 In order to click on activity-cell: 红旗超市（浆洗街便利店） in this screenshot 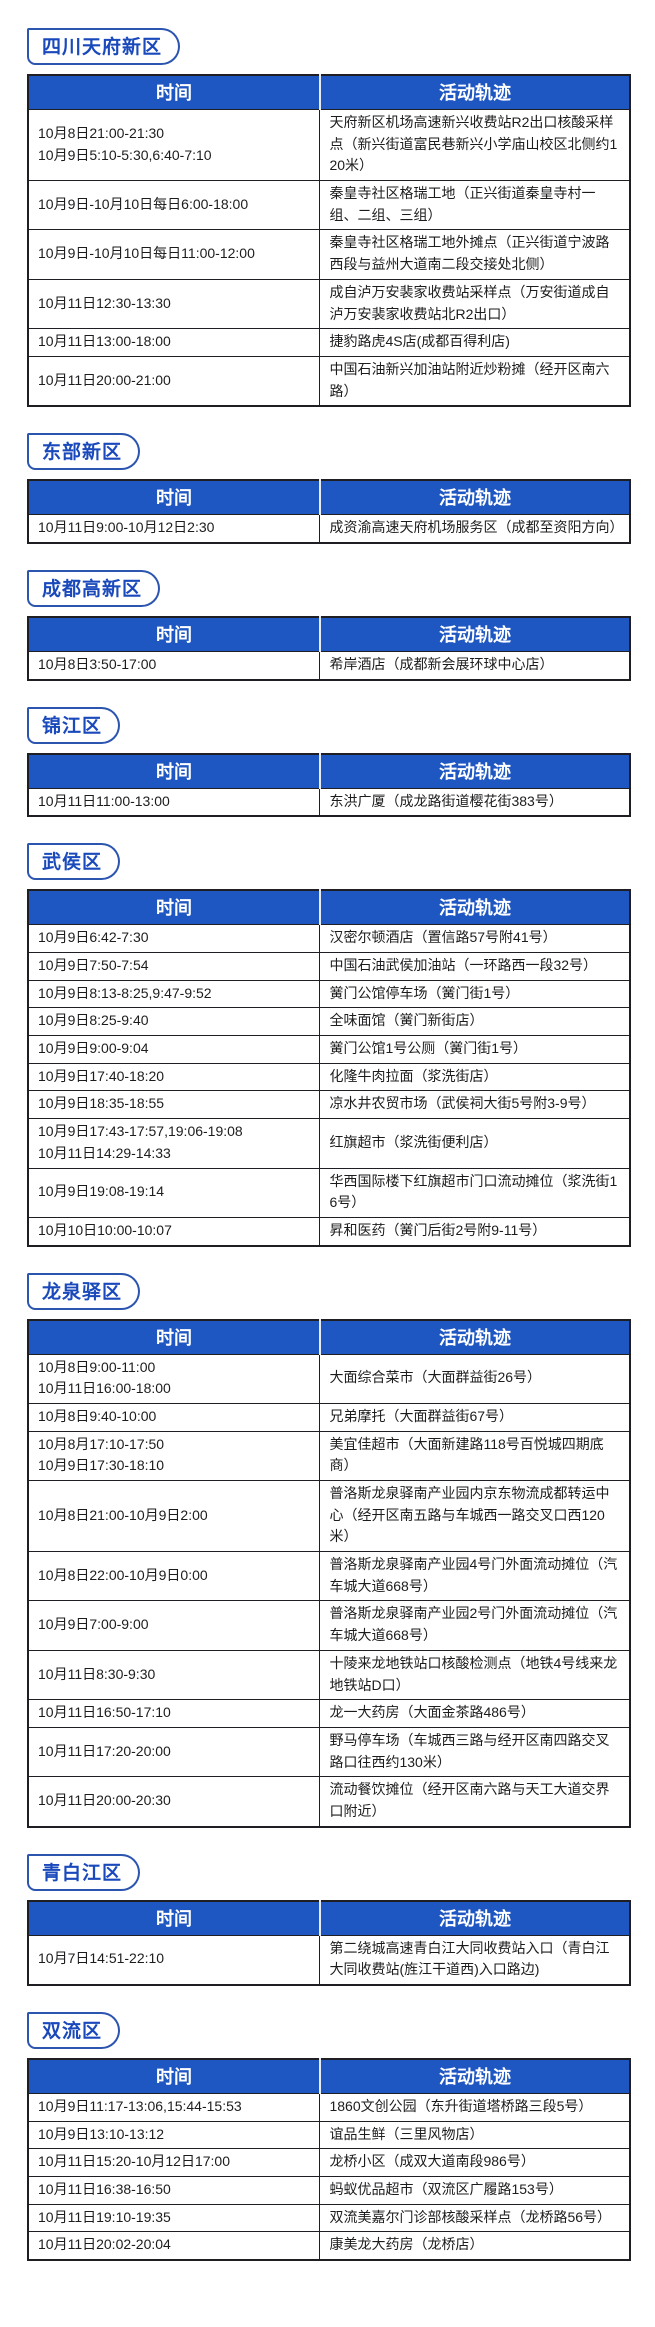, I will do `click(475, 1143)`.